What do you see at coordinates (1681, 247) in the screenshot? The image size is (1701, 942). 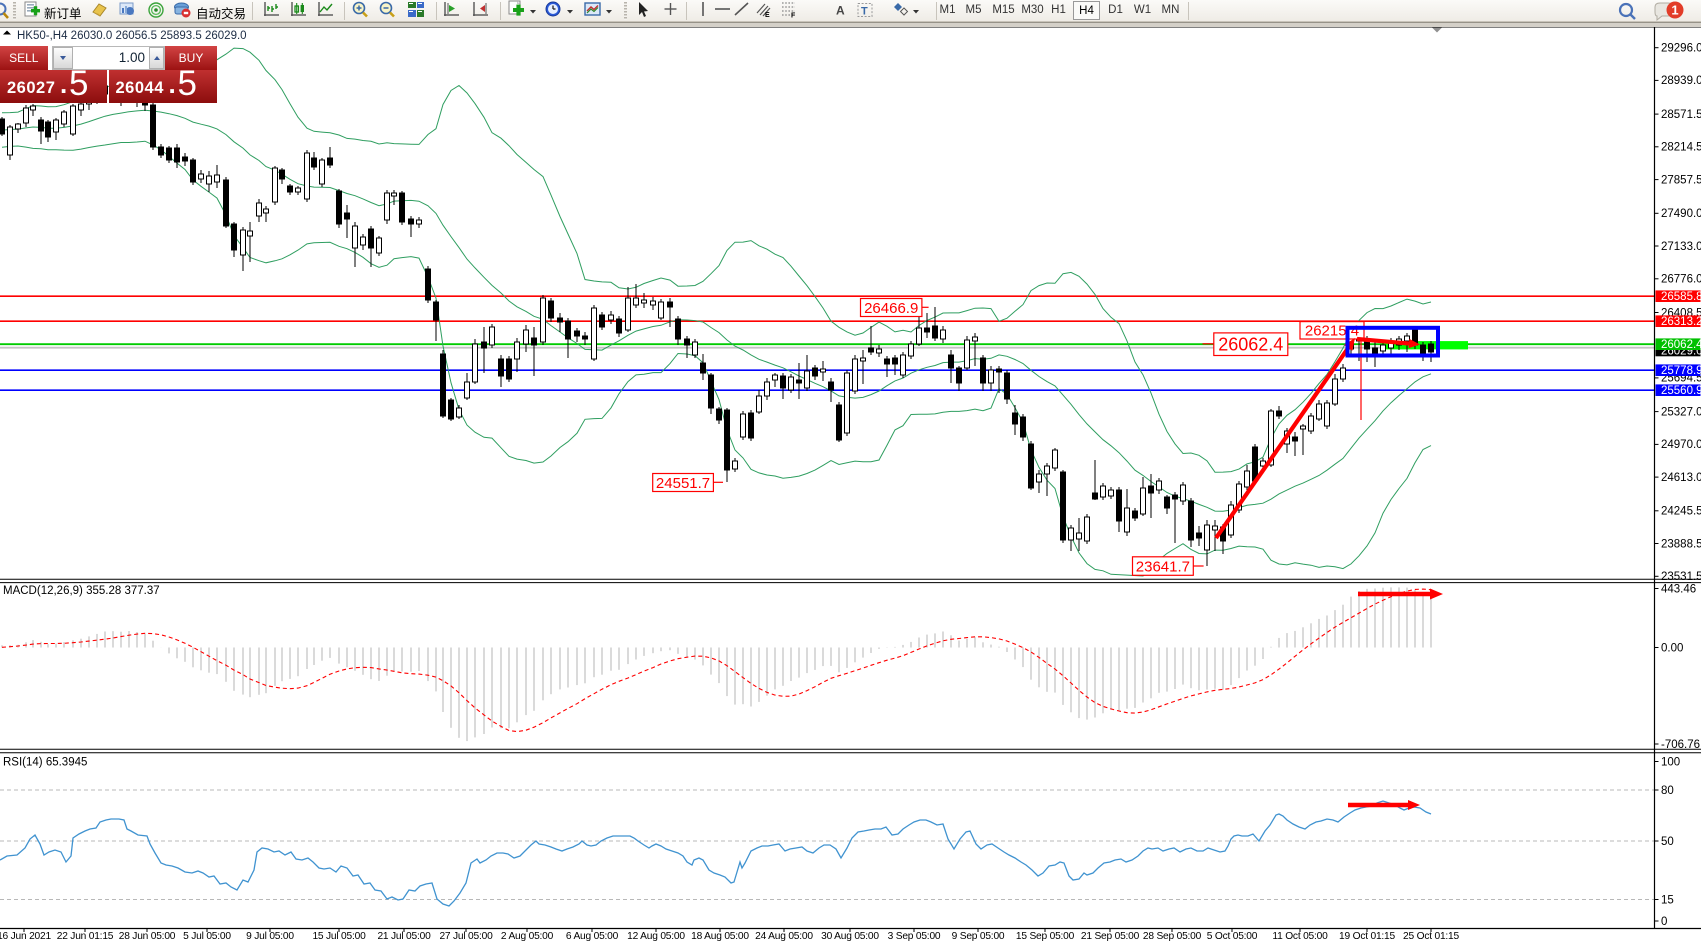 I see `svg-text: 27133.0` at bounding box center [1681, 247].